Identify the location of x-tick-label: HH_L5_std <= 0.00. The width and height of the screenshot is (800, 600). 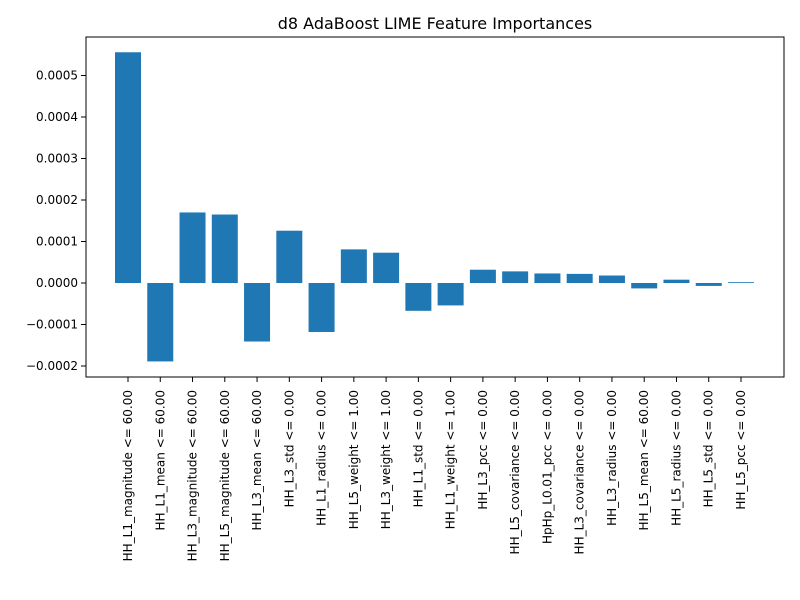
(709, 448).